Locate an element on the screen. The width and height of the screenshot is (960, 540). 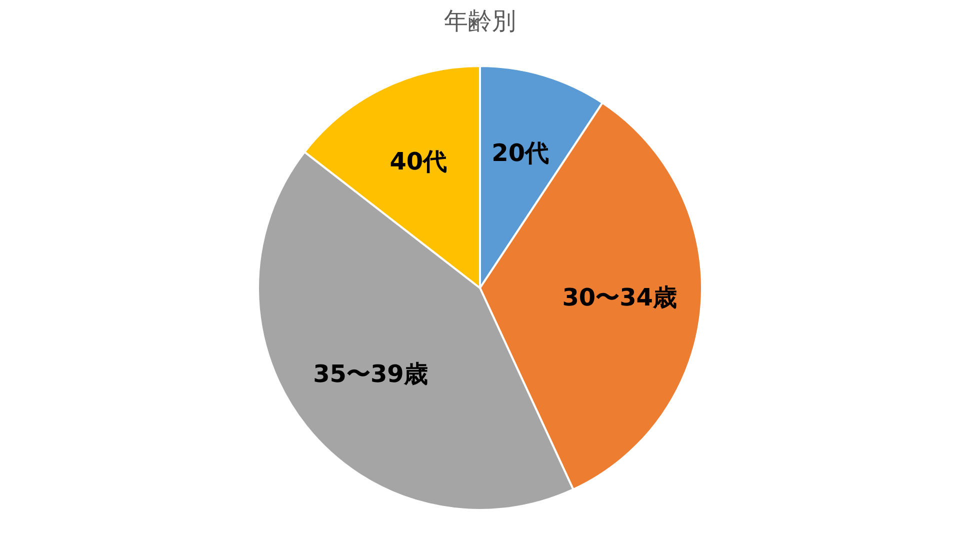
chart-title: 年齢別 is located at coordinates (480, 21).